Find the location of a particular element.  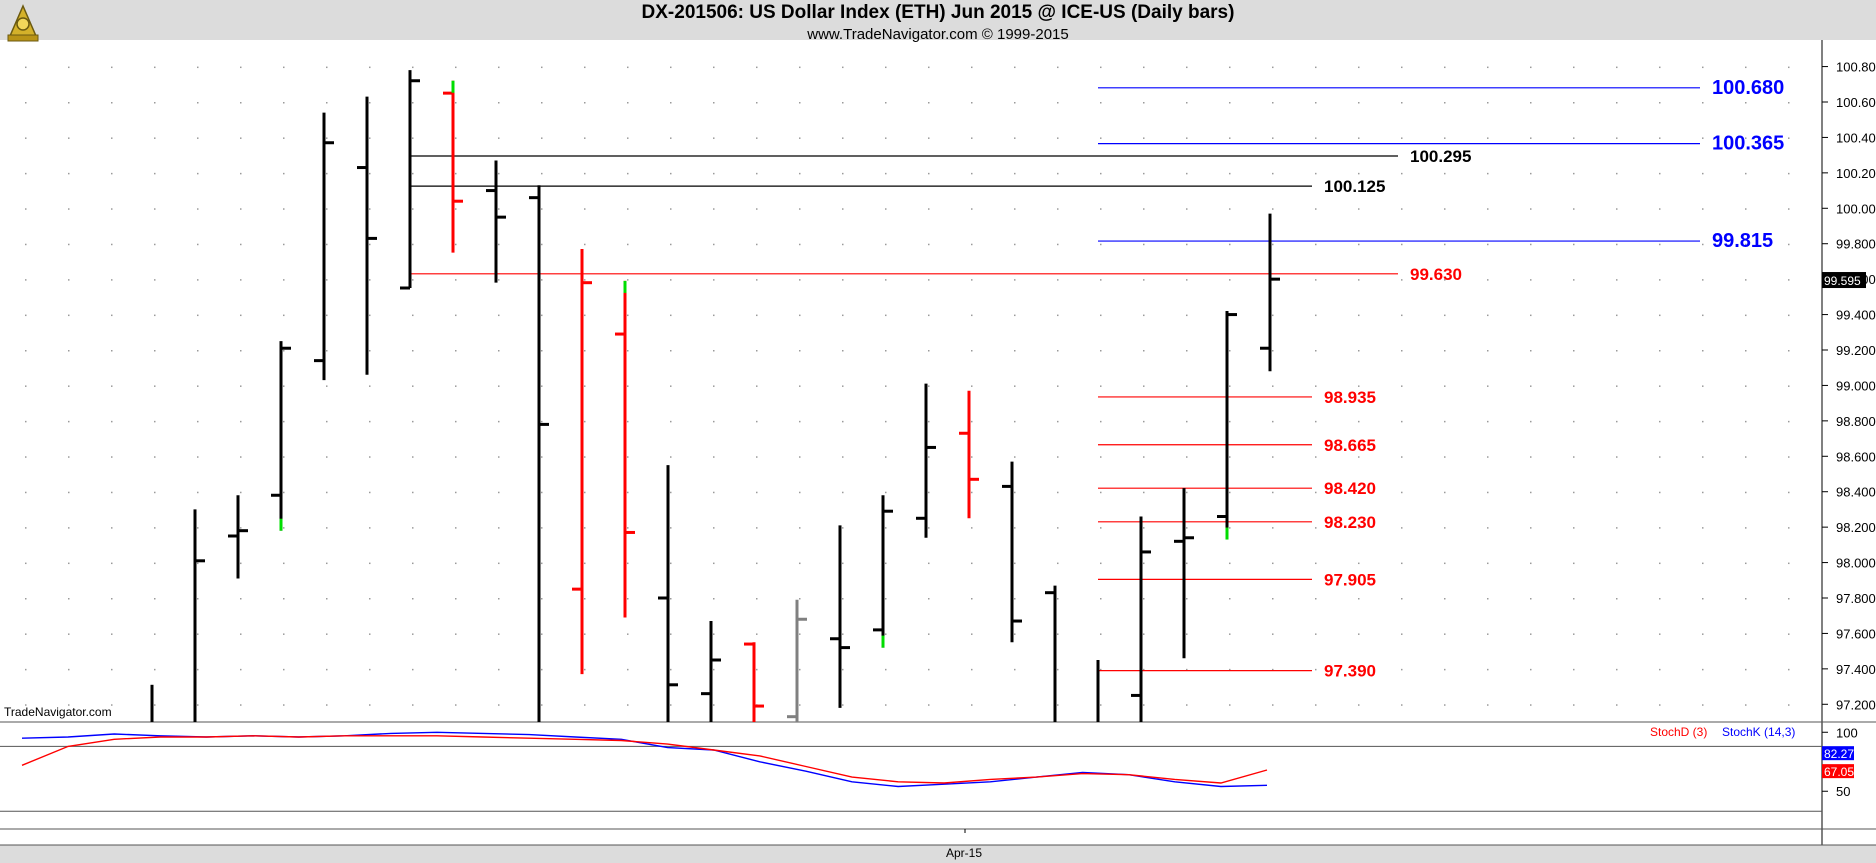

legend-stochd: StochD (3) is located at coordinates (1678, 732).